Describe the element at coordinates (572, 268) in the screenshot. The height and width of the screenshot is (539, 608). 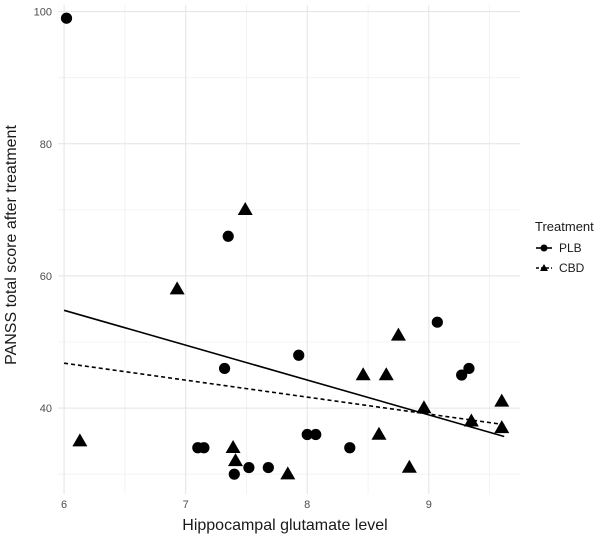
I see `legend-cbd-label: CBD` at that location.